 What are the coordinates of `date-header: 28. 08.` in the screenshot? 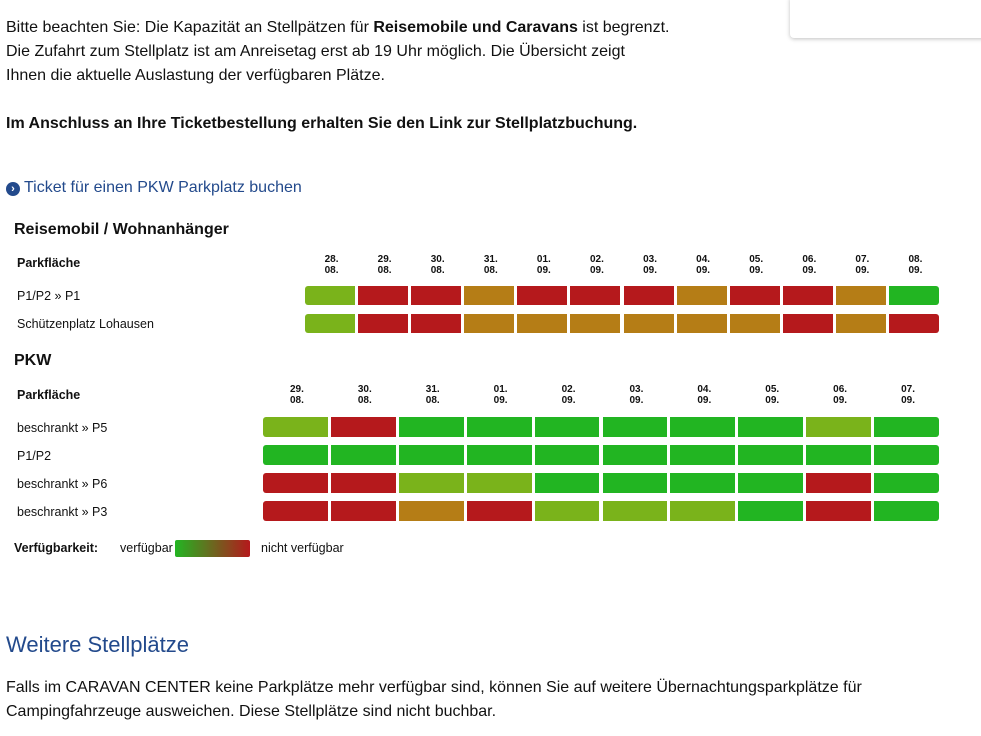 It's located at (331, 265).